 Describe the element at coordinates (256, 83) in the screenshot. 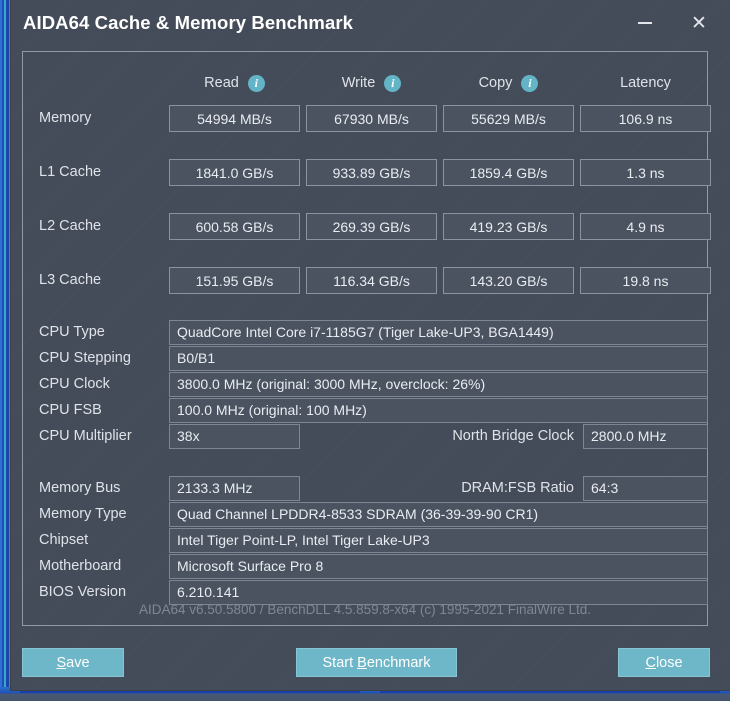

I see `info-icon-read: i` at that location.